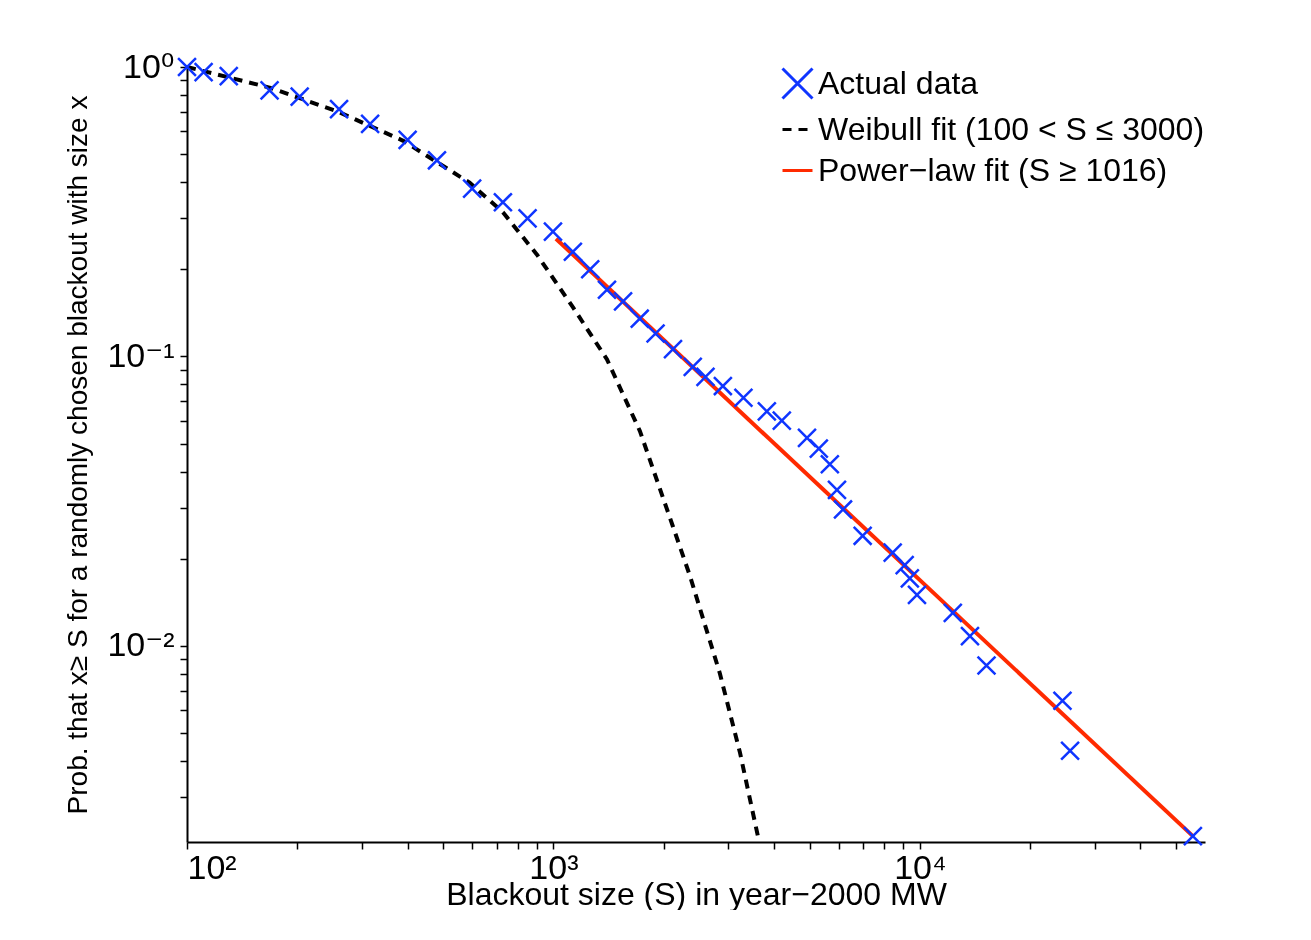 Image resolution: width=1311 pixels, height=940 pixels. Describe the element at coordinates (898, 82) in the screenshot. I see `legend-label: Actual data` at that location.